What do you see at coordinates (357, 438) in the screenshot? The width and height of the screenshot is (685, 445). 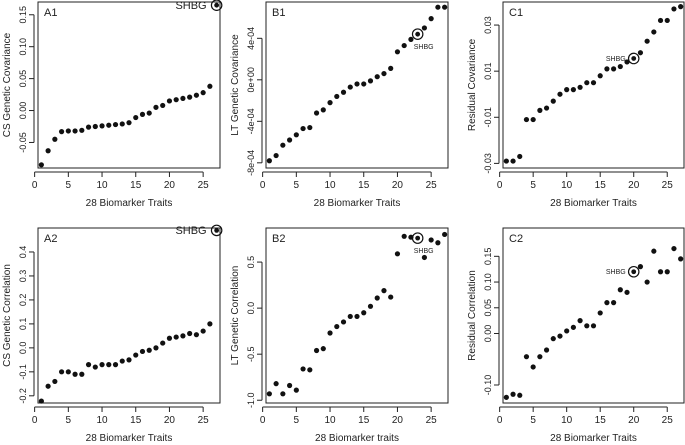 I see `x-axis-title: 28 Biomarker traits` at bounding box center [357, 438].